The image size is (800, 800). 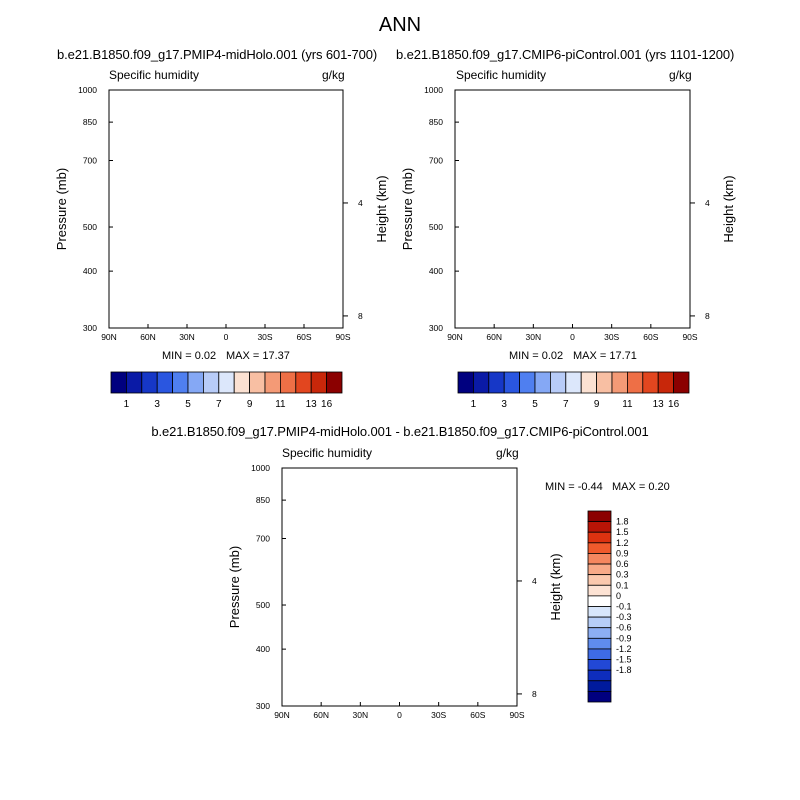 I want to click on control-y-axis-label: Pressure (mb), so click(x=407, y=209).